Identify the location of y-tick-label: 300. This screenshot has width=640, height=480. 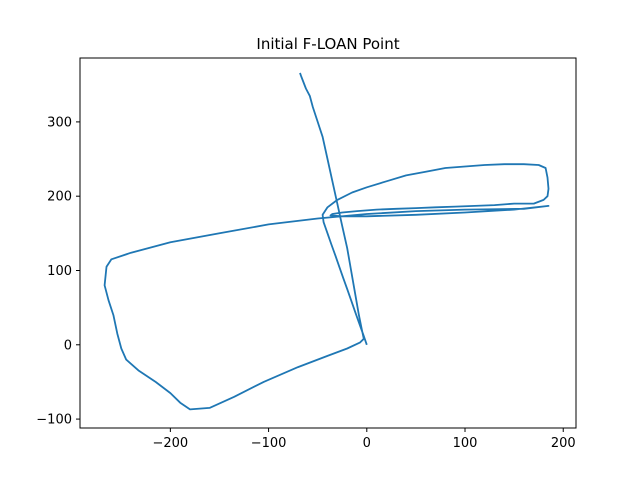
(59, 122).